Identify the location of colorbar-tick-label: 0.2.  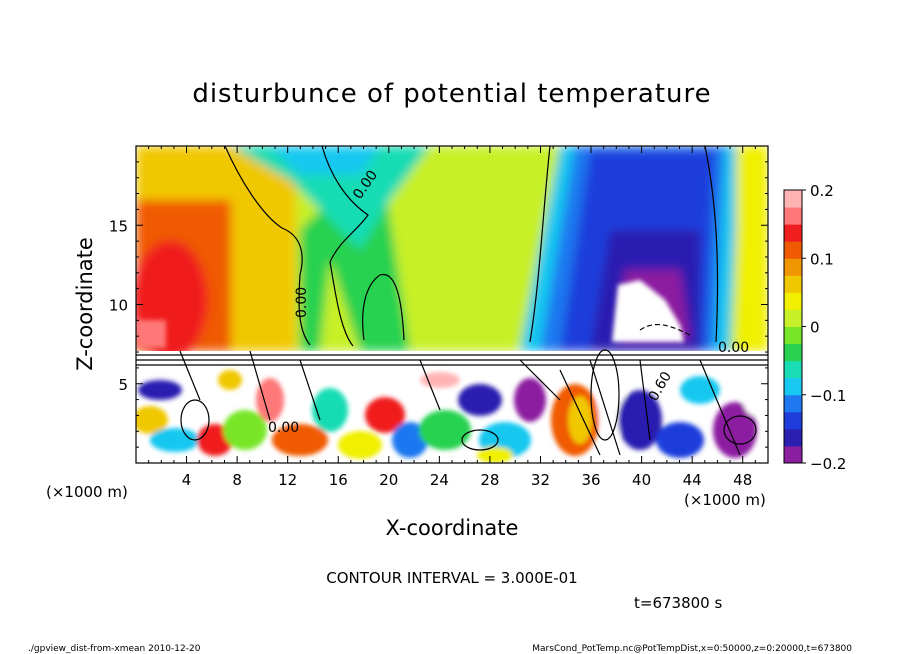
(822, 191).